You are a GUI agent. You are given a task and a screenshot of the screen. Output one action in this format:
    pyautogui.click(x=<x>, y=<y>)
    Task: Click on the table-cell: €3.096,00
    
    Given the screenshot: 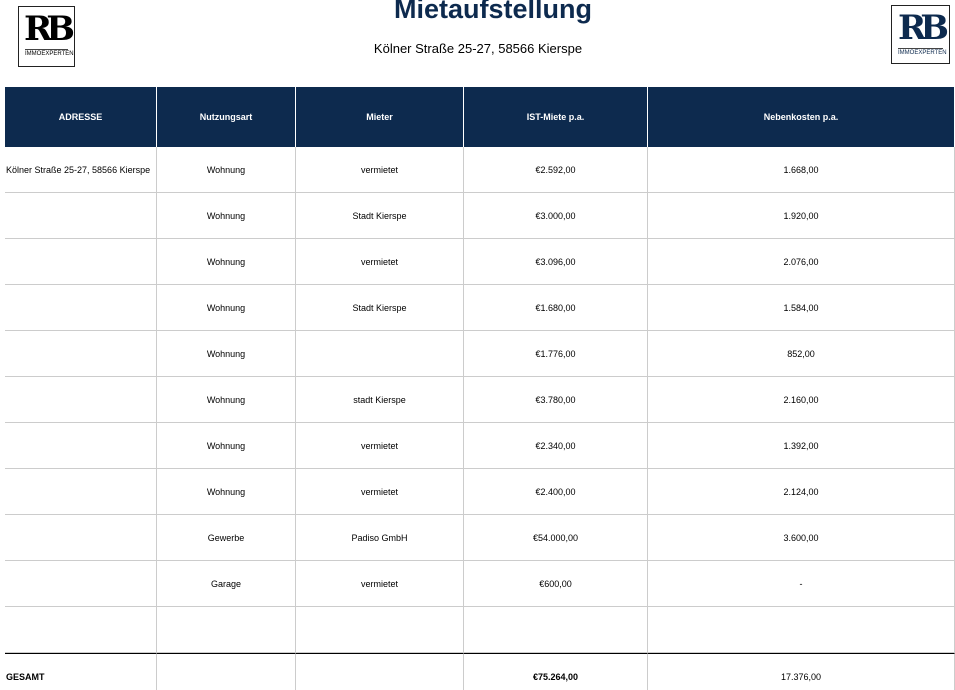 What is the action you would take?
    pyautogui.click(x=556, y=262)
    